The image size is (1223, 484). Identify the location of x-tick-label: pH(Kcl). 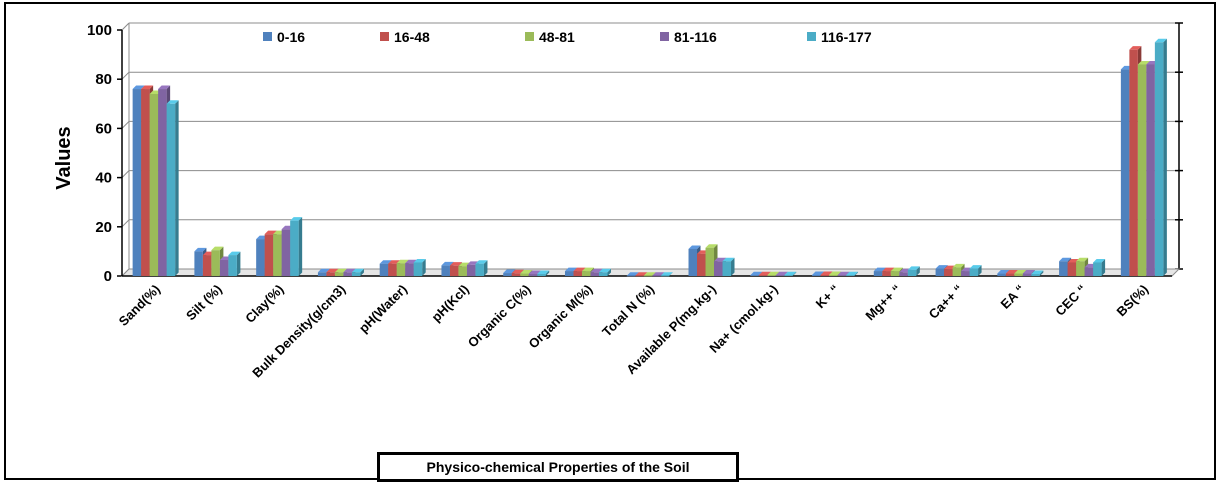
(450, 303).